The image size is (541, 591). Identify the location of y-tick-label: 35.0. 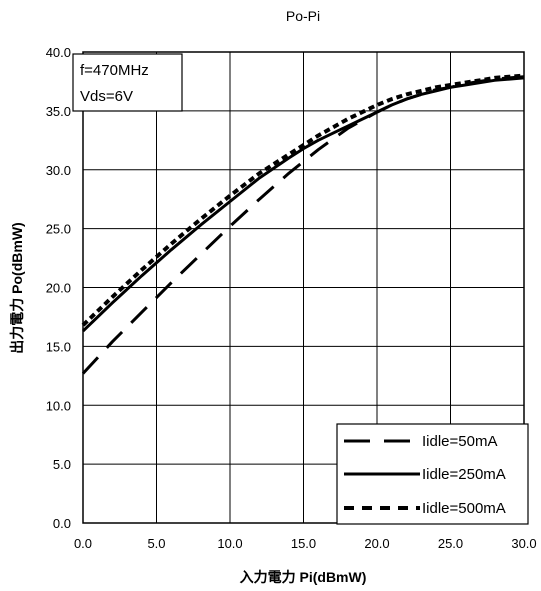
(58, 111).